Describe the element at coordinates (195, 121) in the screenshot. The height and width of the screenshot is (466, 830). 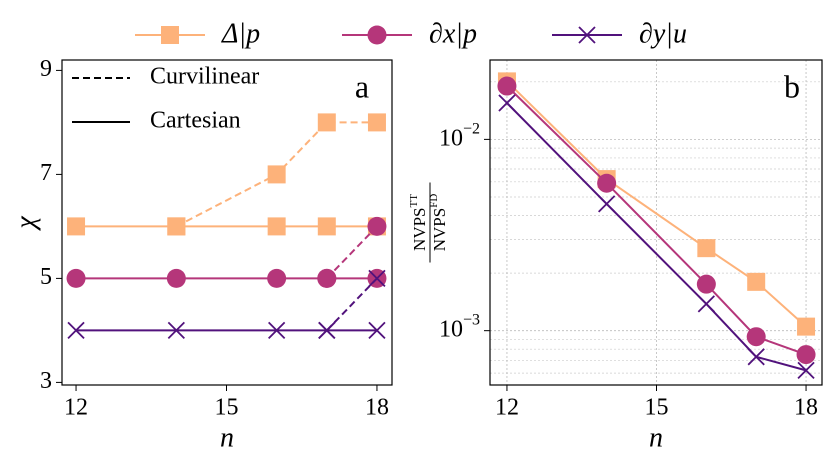
I see `style-legend-label: Cartesian` at that location.